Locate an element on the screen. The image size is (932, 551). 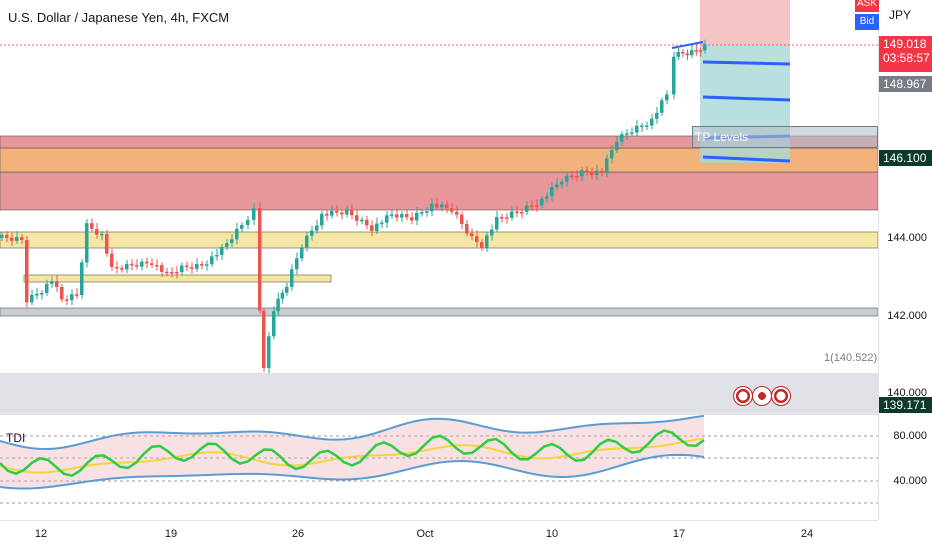
time-tick: 10 is located at coordinates (552, 534).